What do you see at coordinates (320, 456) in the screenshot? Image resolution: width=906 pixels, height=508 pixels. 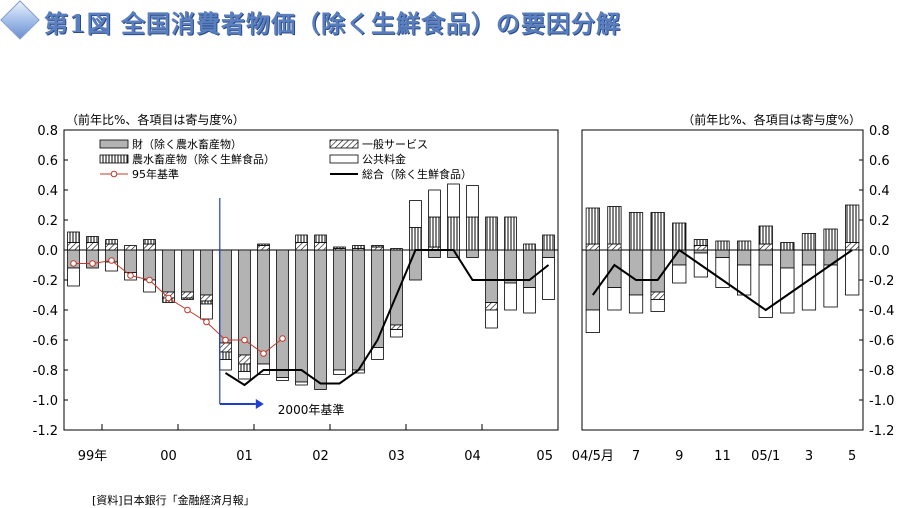 I see `x-tick-label: 02` at bounding box center [320, 456].